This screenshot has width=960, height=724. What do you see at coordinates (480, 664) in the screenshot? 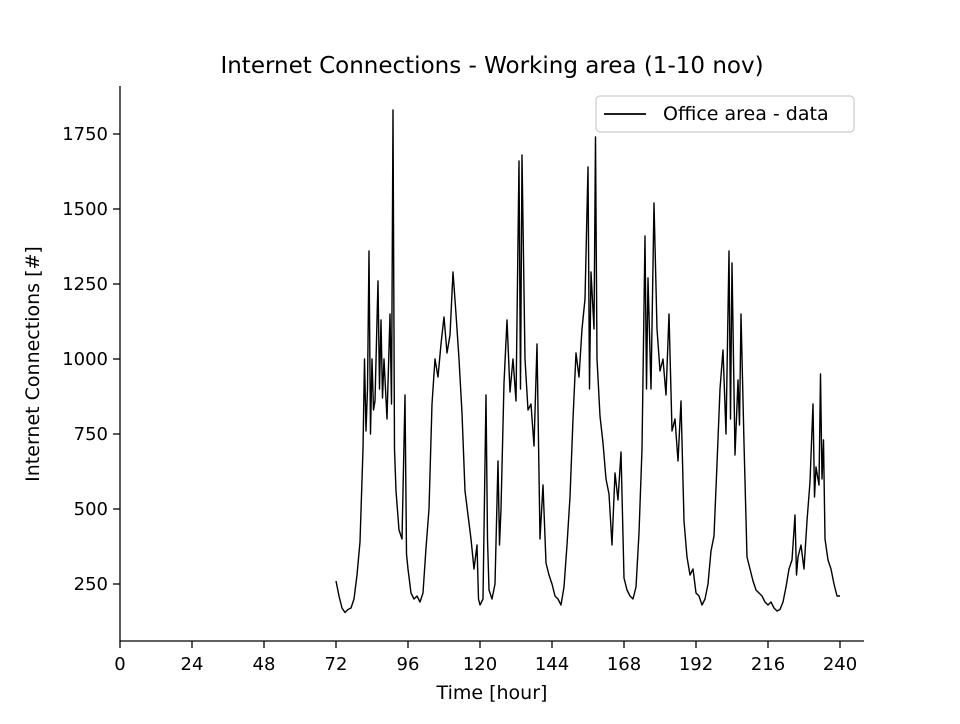
I see `x-tick-label: 120` at bounding box center [480, 664].